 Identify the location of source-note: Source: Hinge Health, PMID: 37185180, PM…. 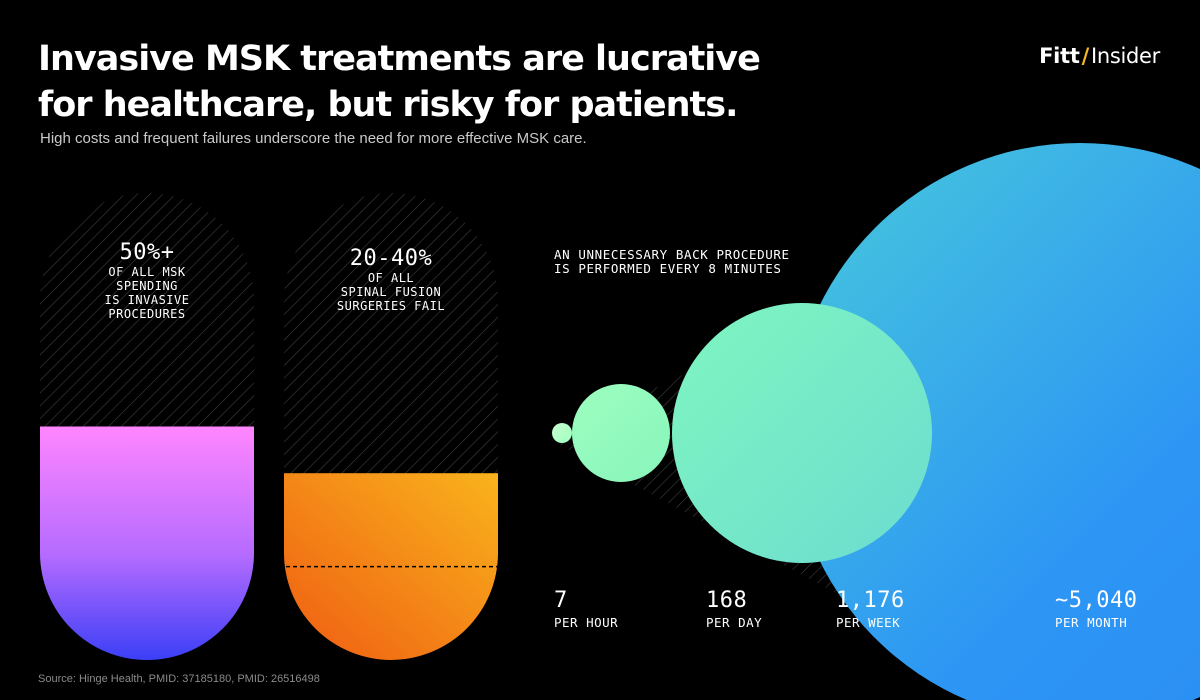
(179, 679).